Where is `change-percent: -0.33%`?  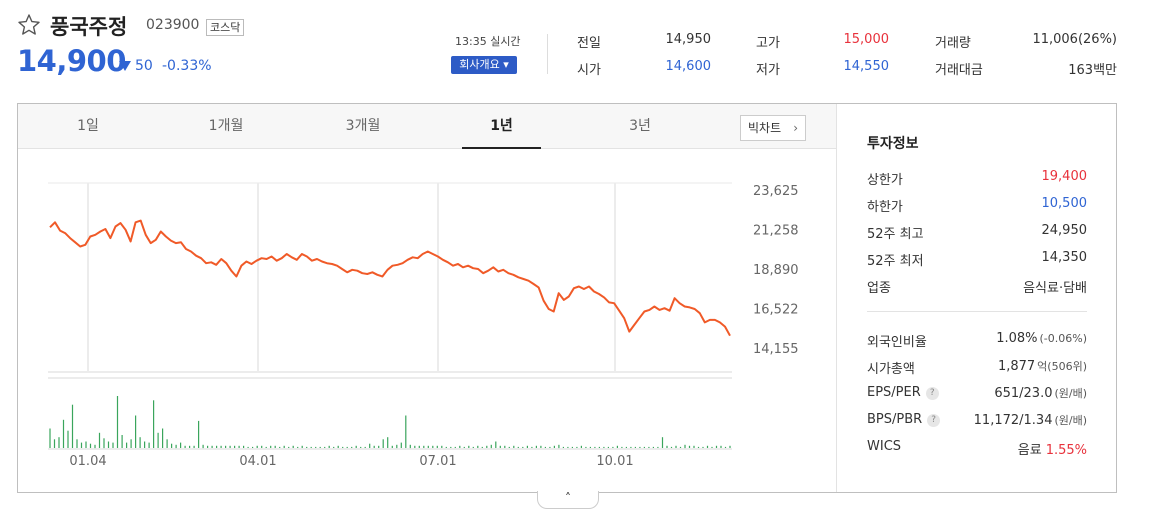
change-percent: -0.33% is located at coordinates (187, 66).